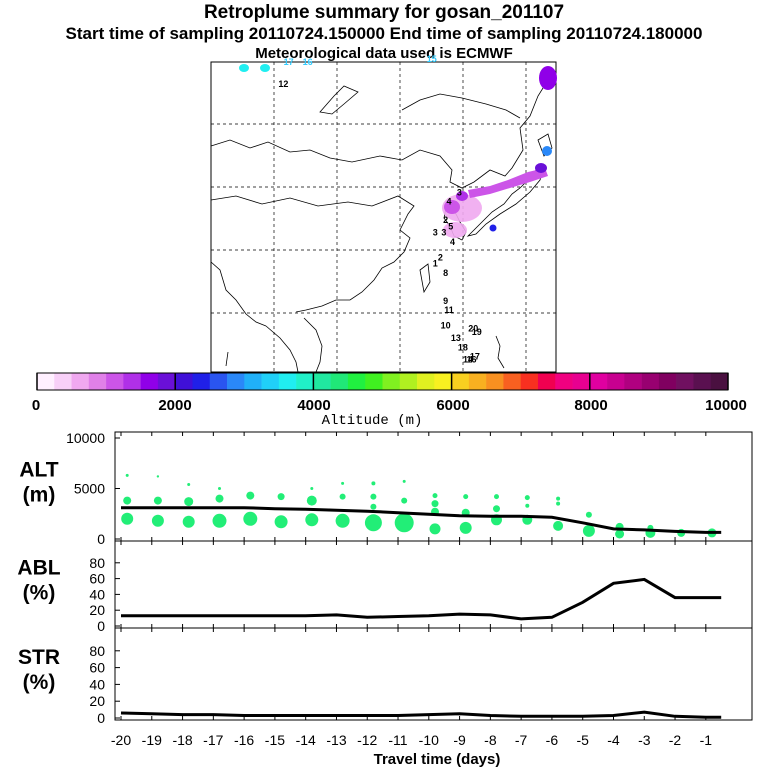 The image size is (768, 768). Describe the element at coordinates (213, 740) in the screenshot. I see `x-tick-label: -17` at that location.